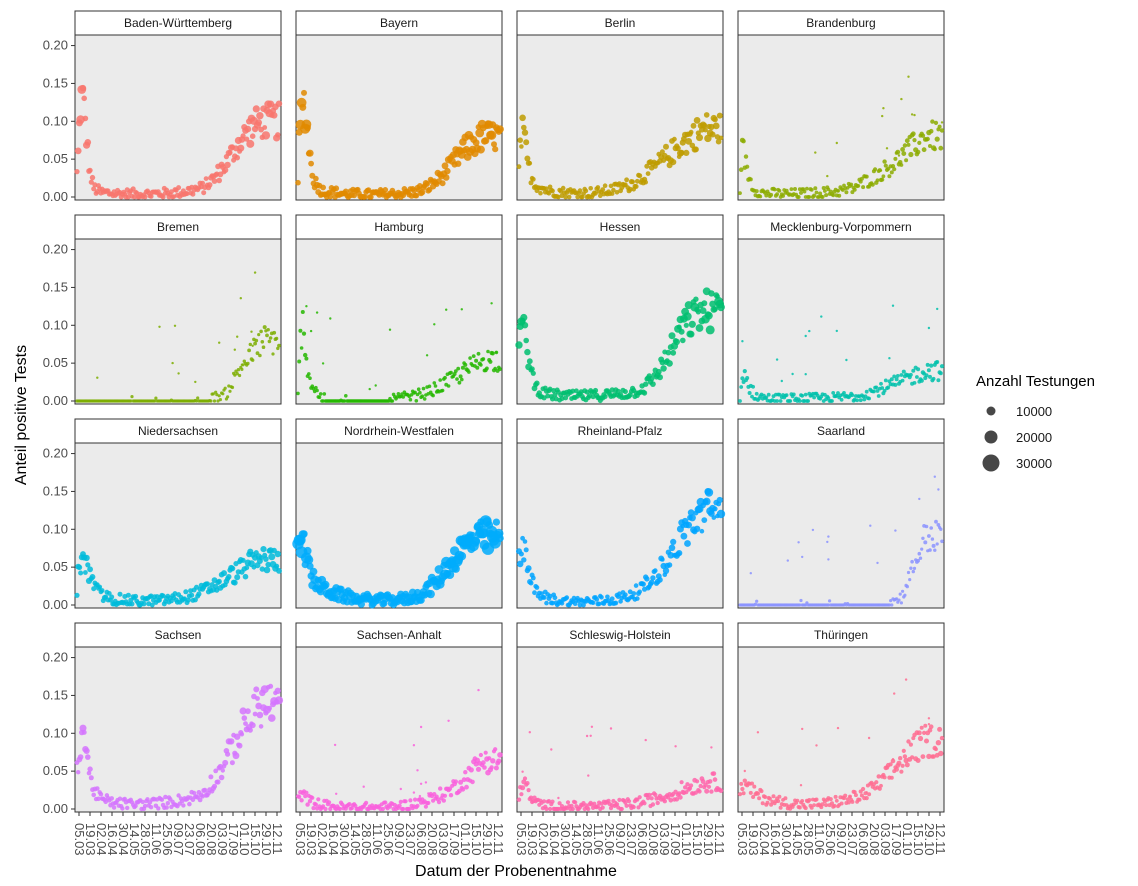  What do you see at coordinates (178, 227) in the screenshot?
I see `panel-title: Bremen` at bounding box center [178, 227].